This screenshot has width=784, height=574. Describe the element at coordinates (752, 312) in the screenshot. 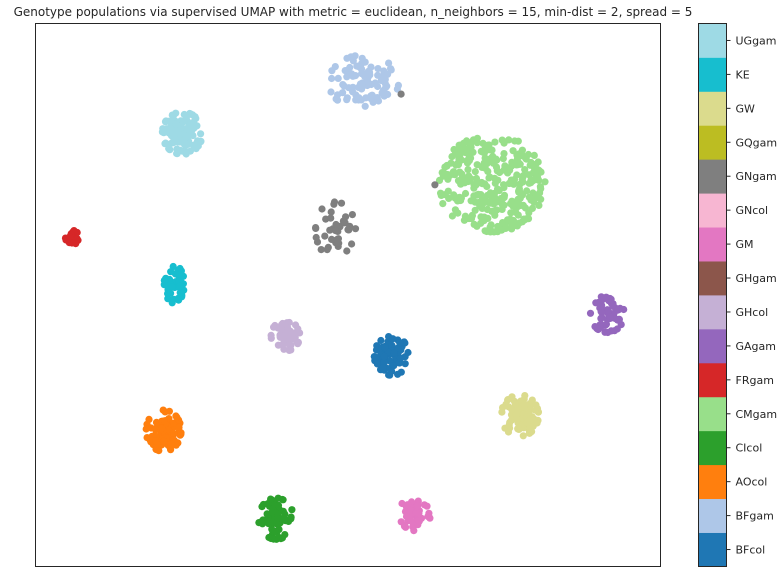

I see `colorbar-label-GHcol: GHcol` at that location.